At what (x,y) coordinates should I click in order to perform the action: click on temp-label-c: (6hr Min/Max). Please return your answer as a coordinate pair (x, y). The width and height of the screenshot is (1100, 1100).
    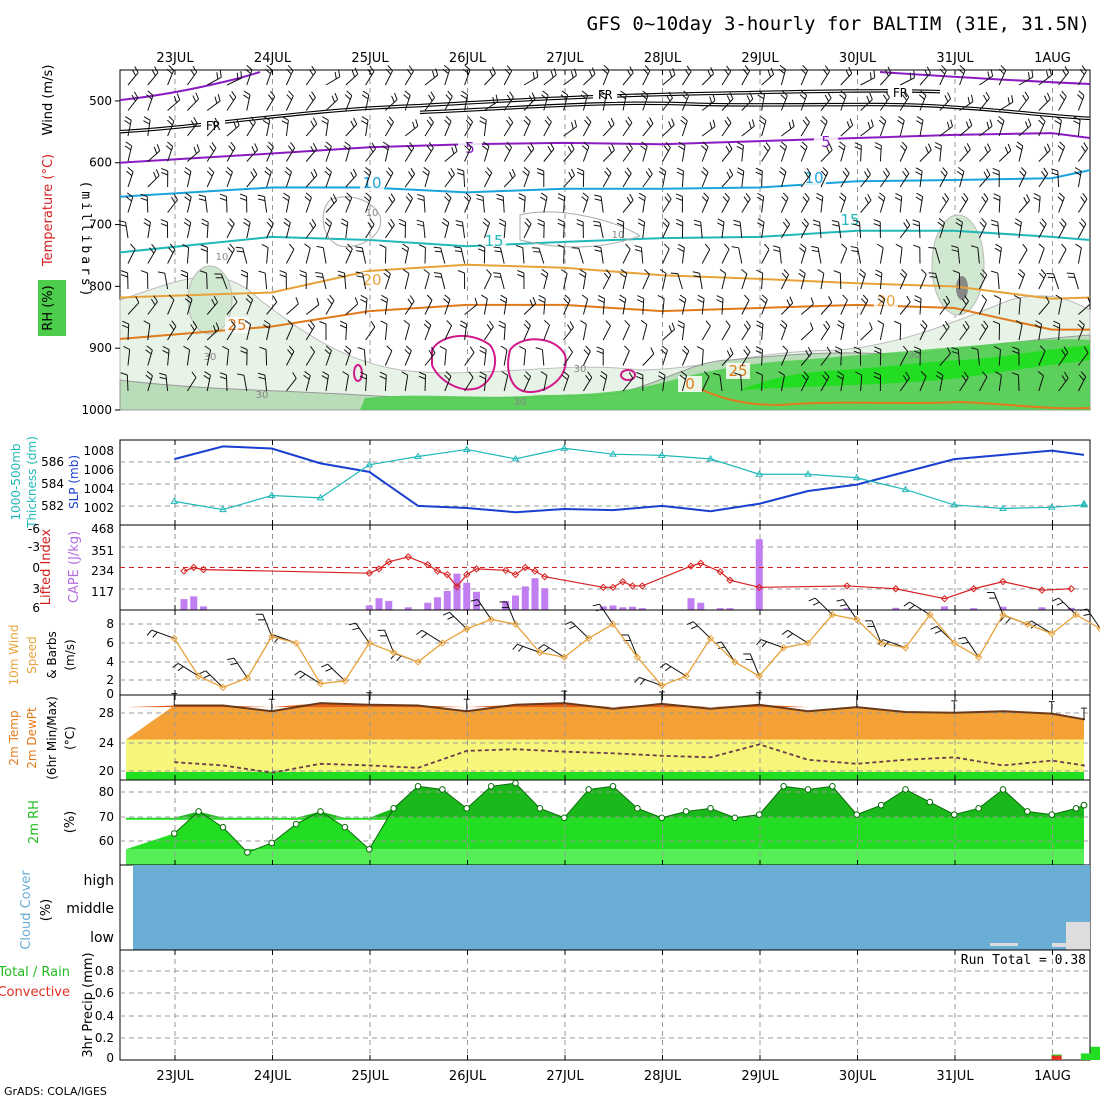
    Looking at the image, I should click on (52, 738).